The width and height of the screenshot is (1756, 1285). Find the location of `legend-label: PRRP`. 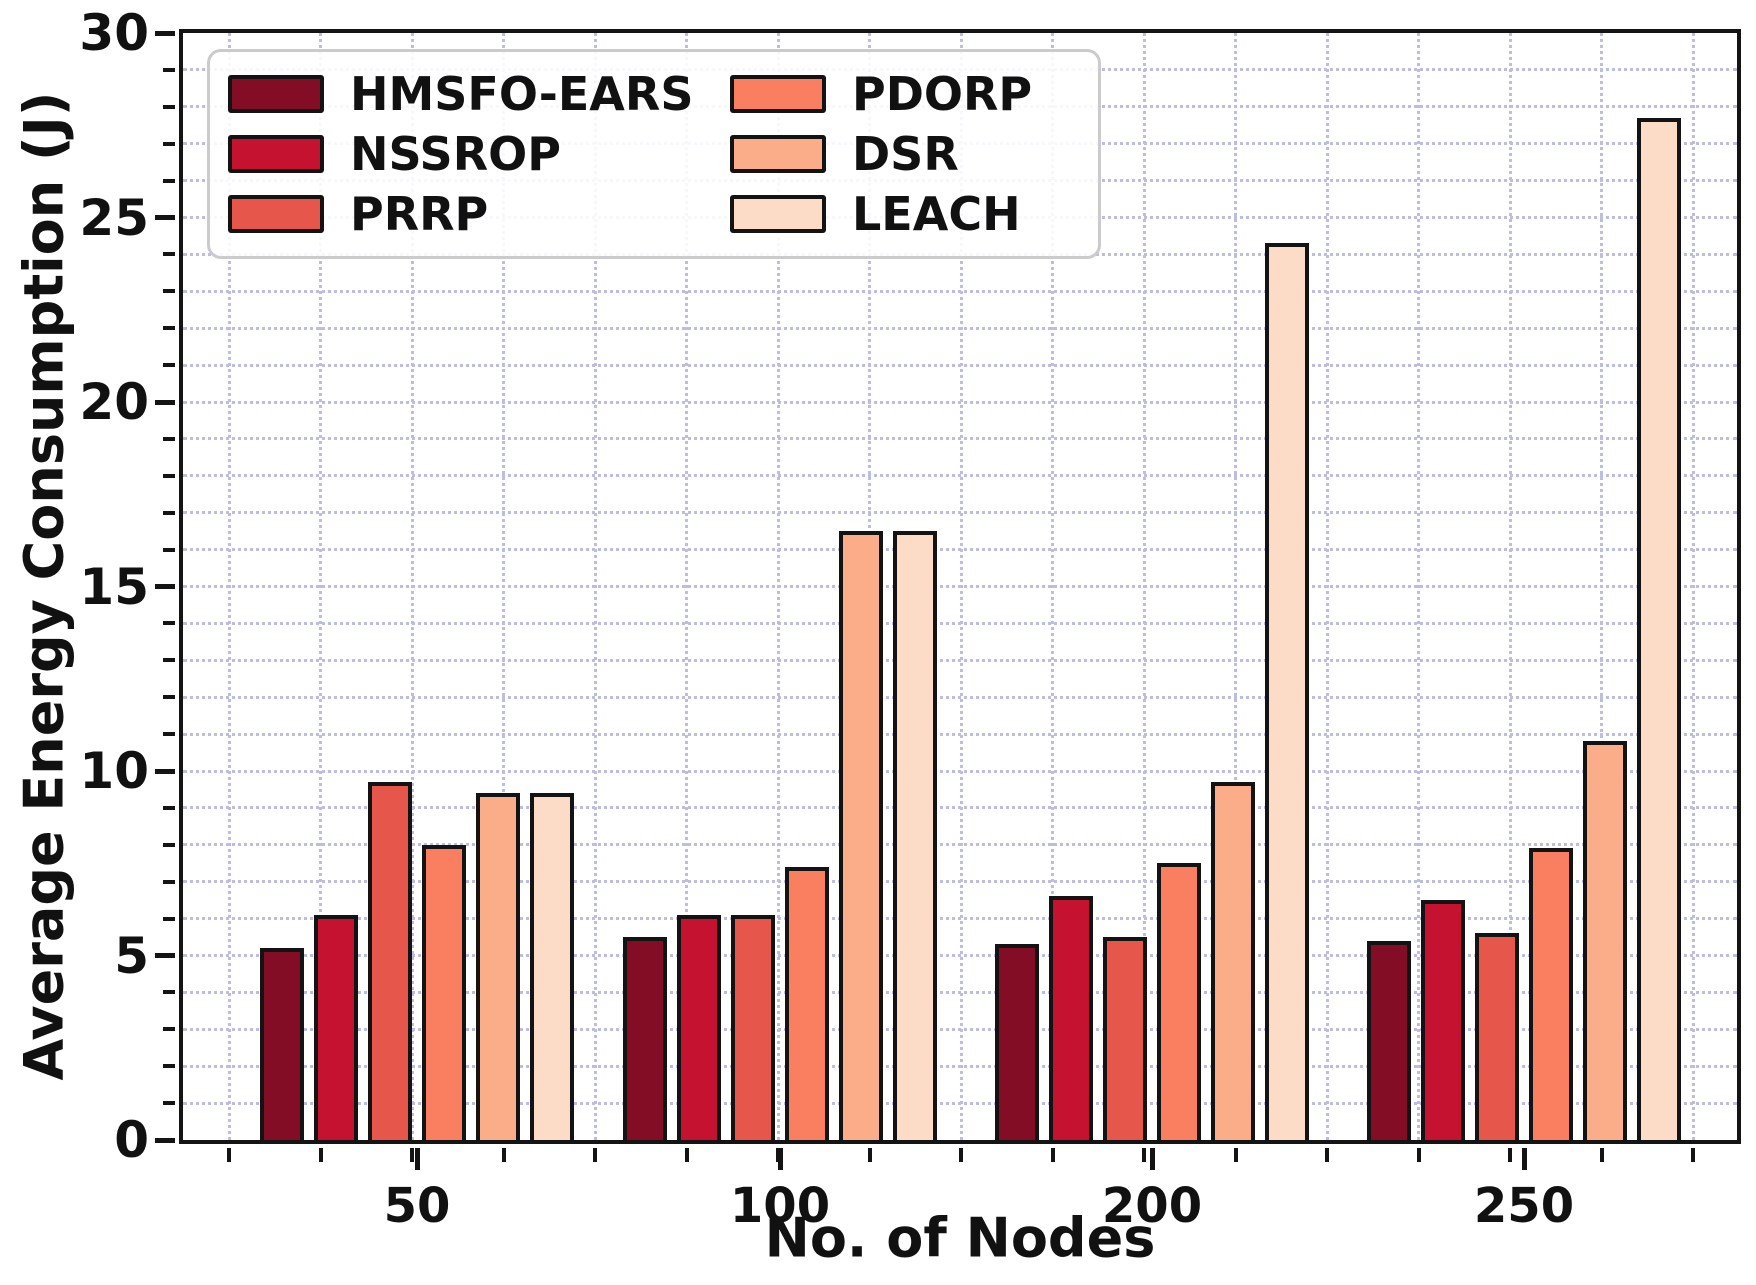

legend-label: PRRP is located at coordinates (419, 214).